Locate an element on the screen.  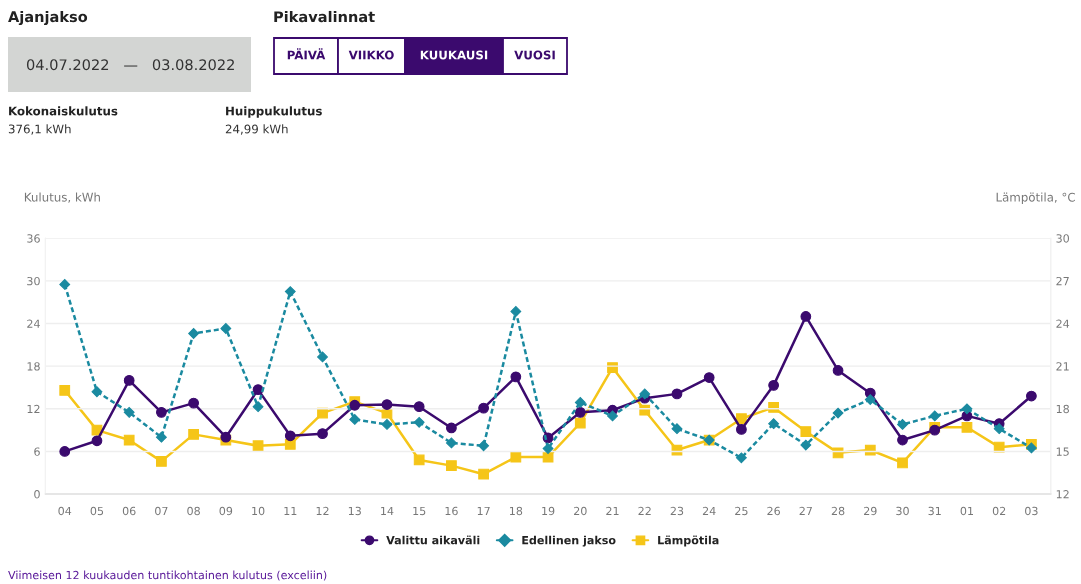
y-tick-label: 30 is located at coordinates (33, 281).